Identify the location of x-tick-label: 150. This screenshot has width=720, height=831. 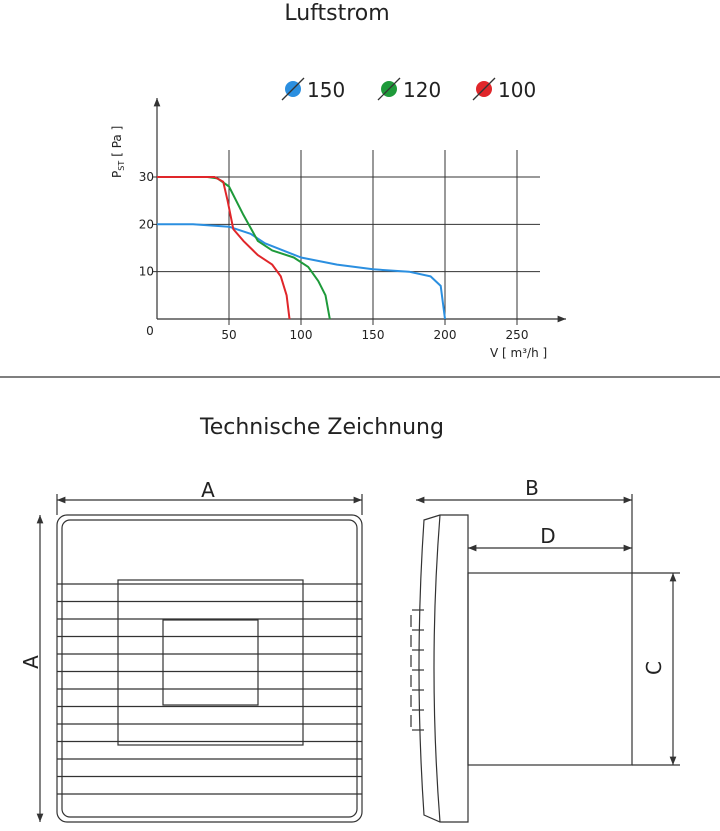
(373, 335).